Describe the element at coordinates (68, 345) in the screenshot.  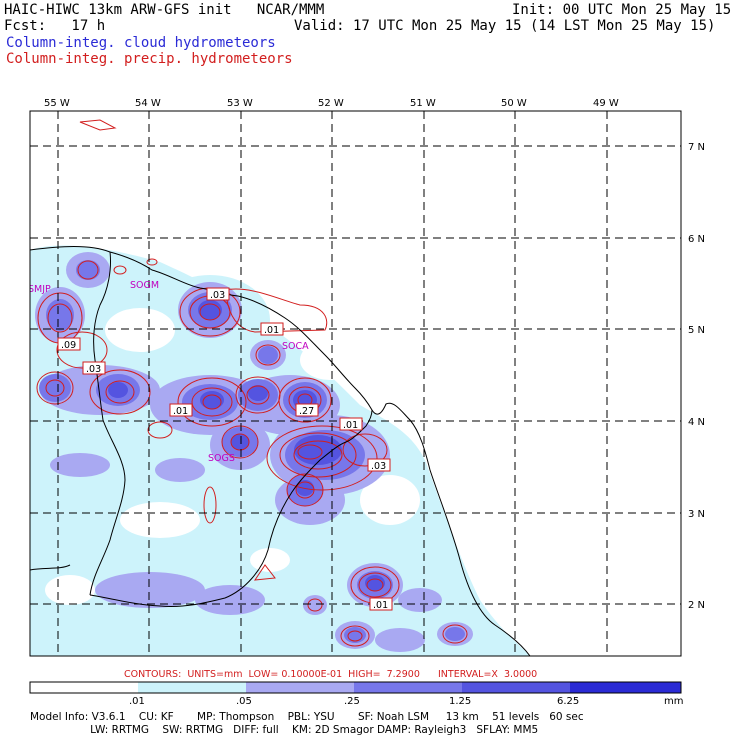
I see `contour-label: .09` at that location.